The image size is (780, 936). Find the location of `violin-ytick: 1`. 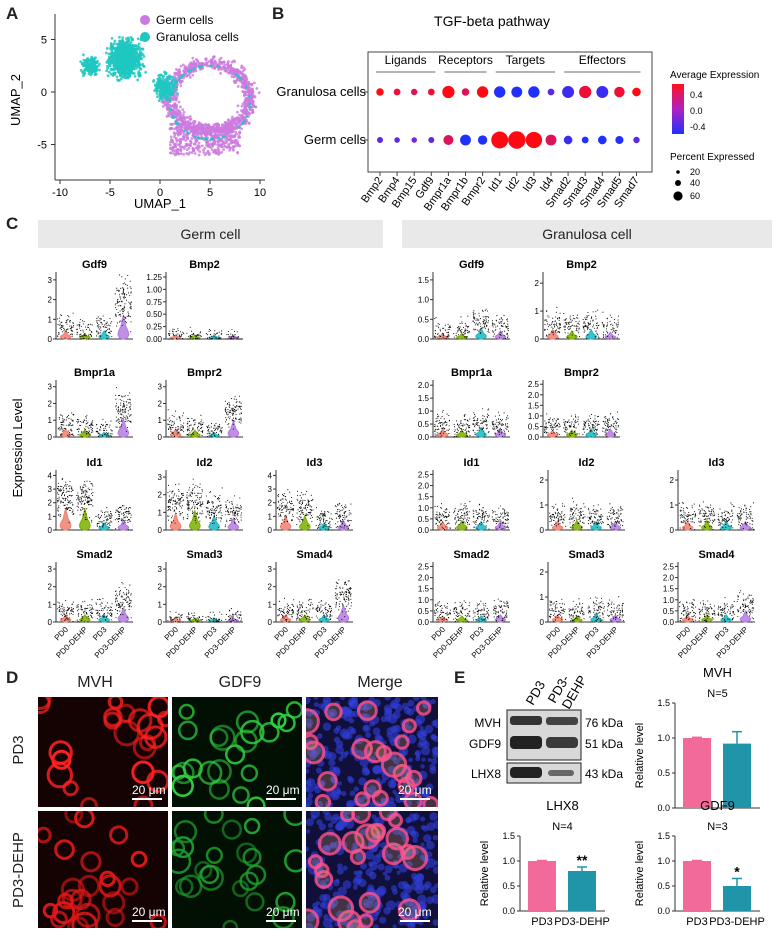

violin-ytick: 1 is located at coordinates (160, 420).